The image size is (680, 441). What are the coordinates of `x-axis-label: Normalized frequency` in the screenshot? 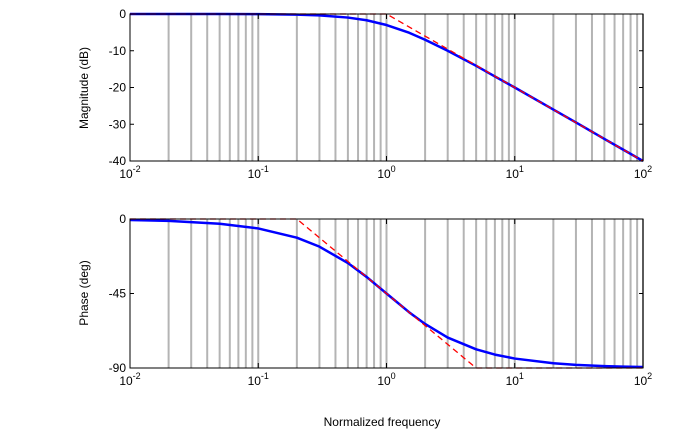 It's located at (382, 422).